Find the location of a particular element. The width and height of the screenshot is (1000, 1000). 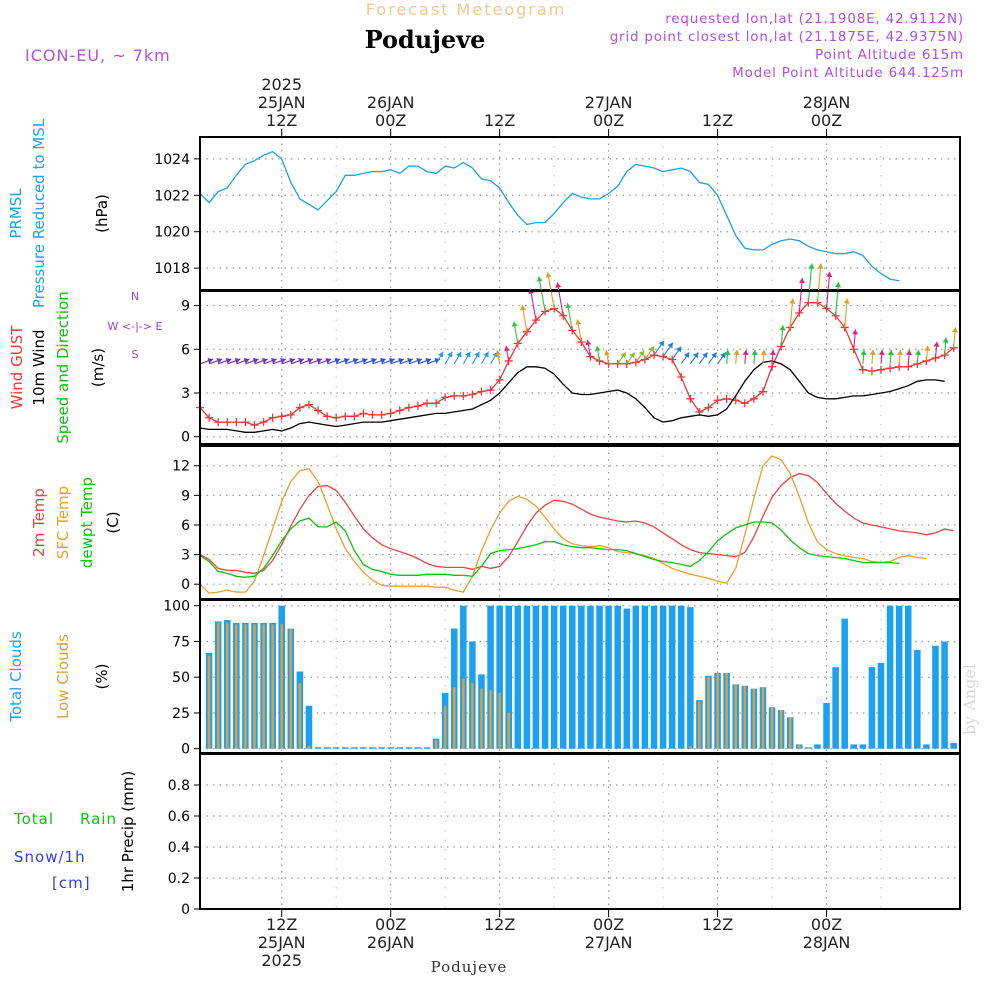

bottom-time-label: 25JAN is located at coordinates (282, 942).